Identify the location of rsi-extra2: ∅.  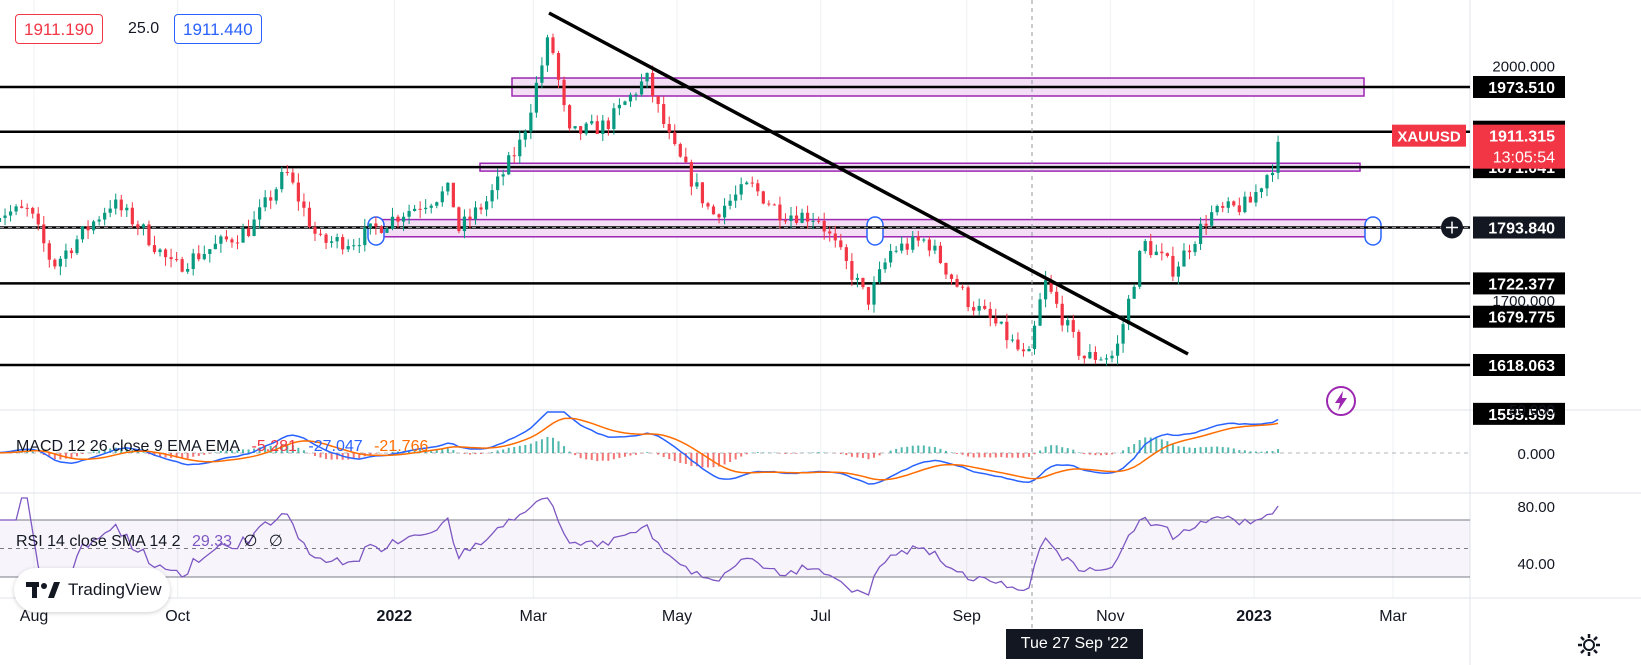
(275, 541).